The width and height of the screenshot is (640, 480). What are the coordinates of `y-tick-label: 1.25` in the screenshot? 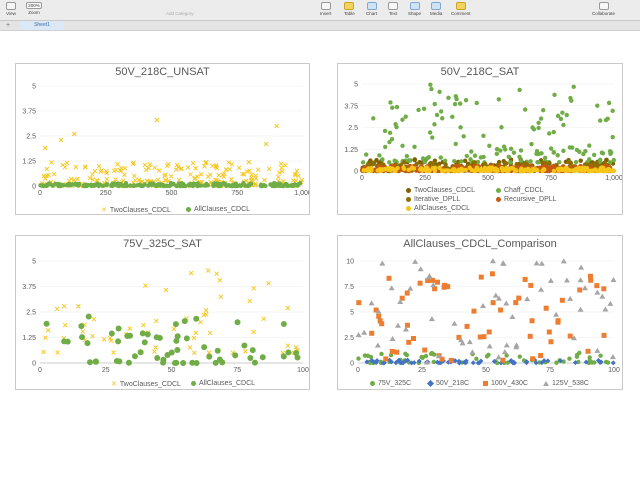 It's located at (29, 162).